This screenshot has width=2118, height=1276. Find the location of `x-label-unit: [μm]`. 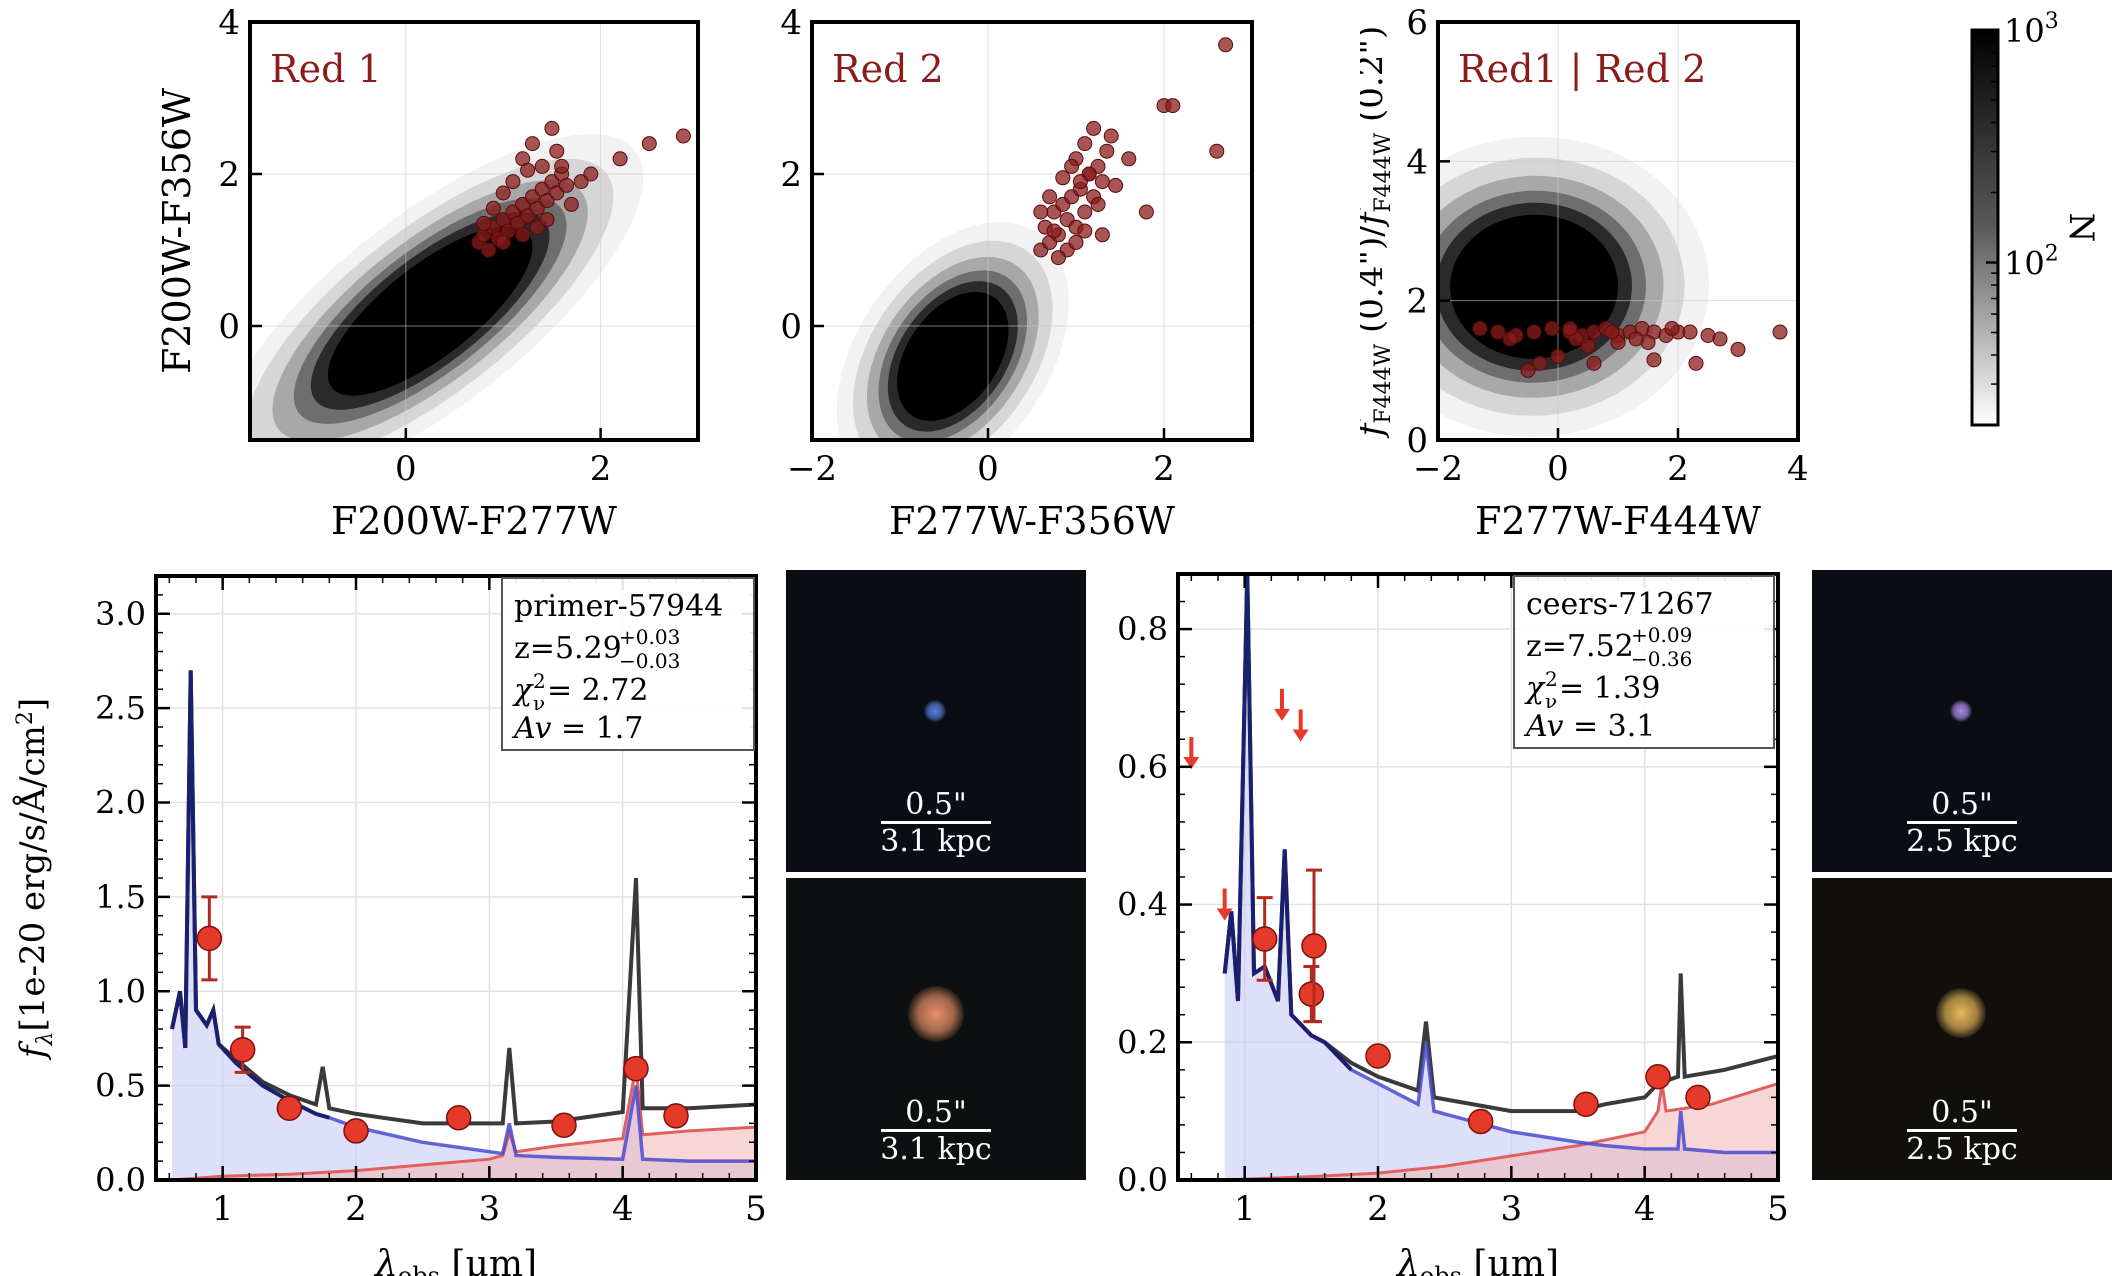

x-label-unit: [μm] is located at coordinates (488, 1260).